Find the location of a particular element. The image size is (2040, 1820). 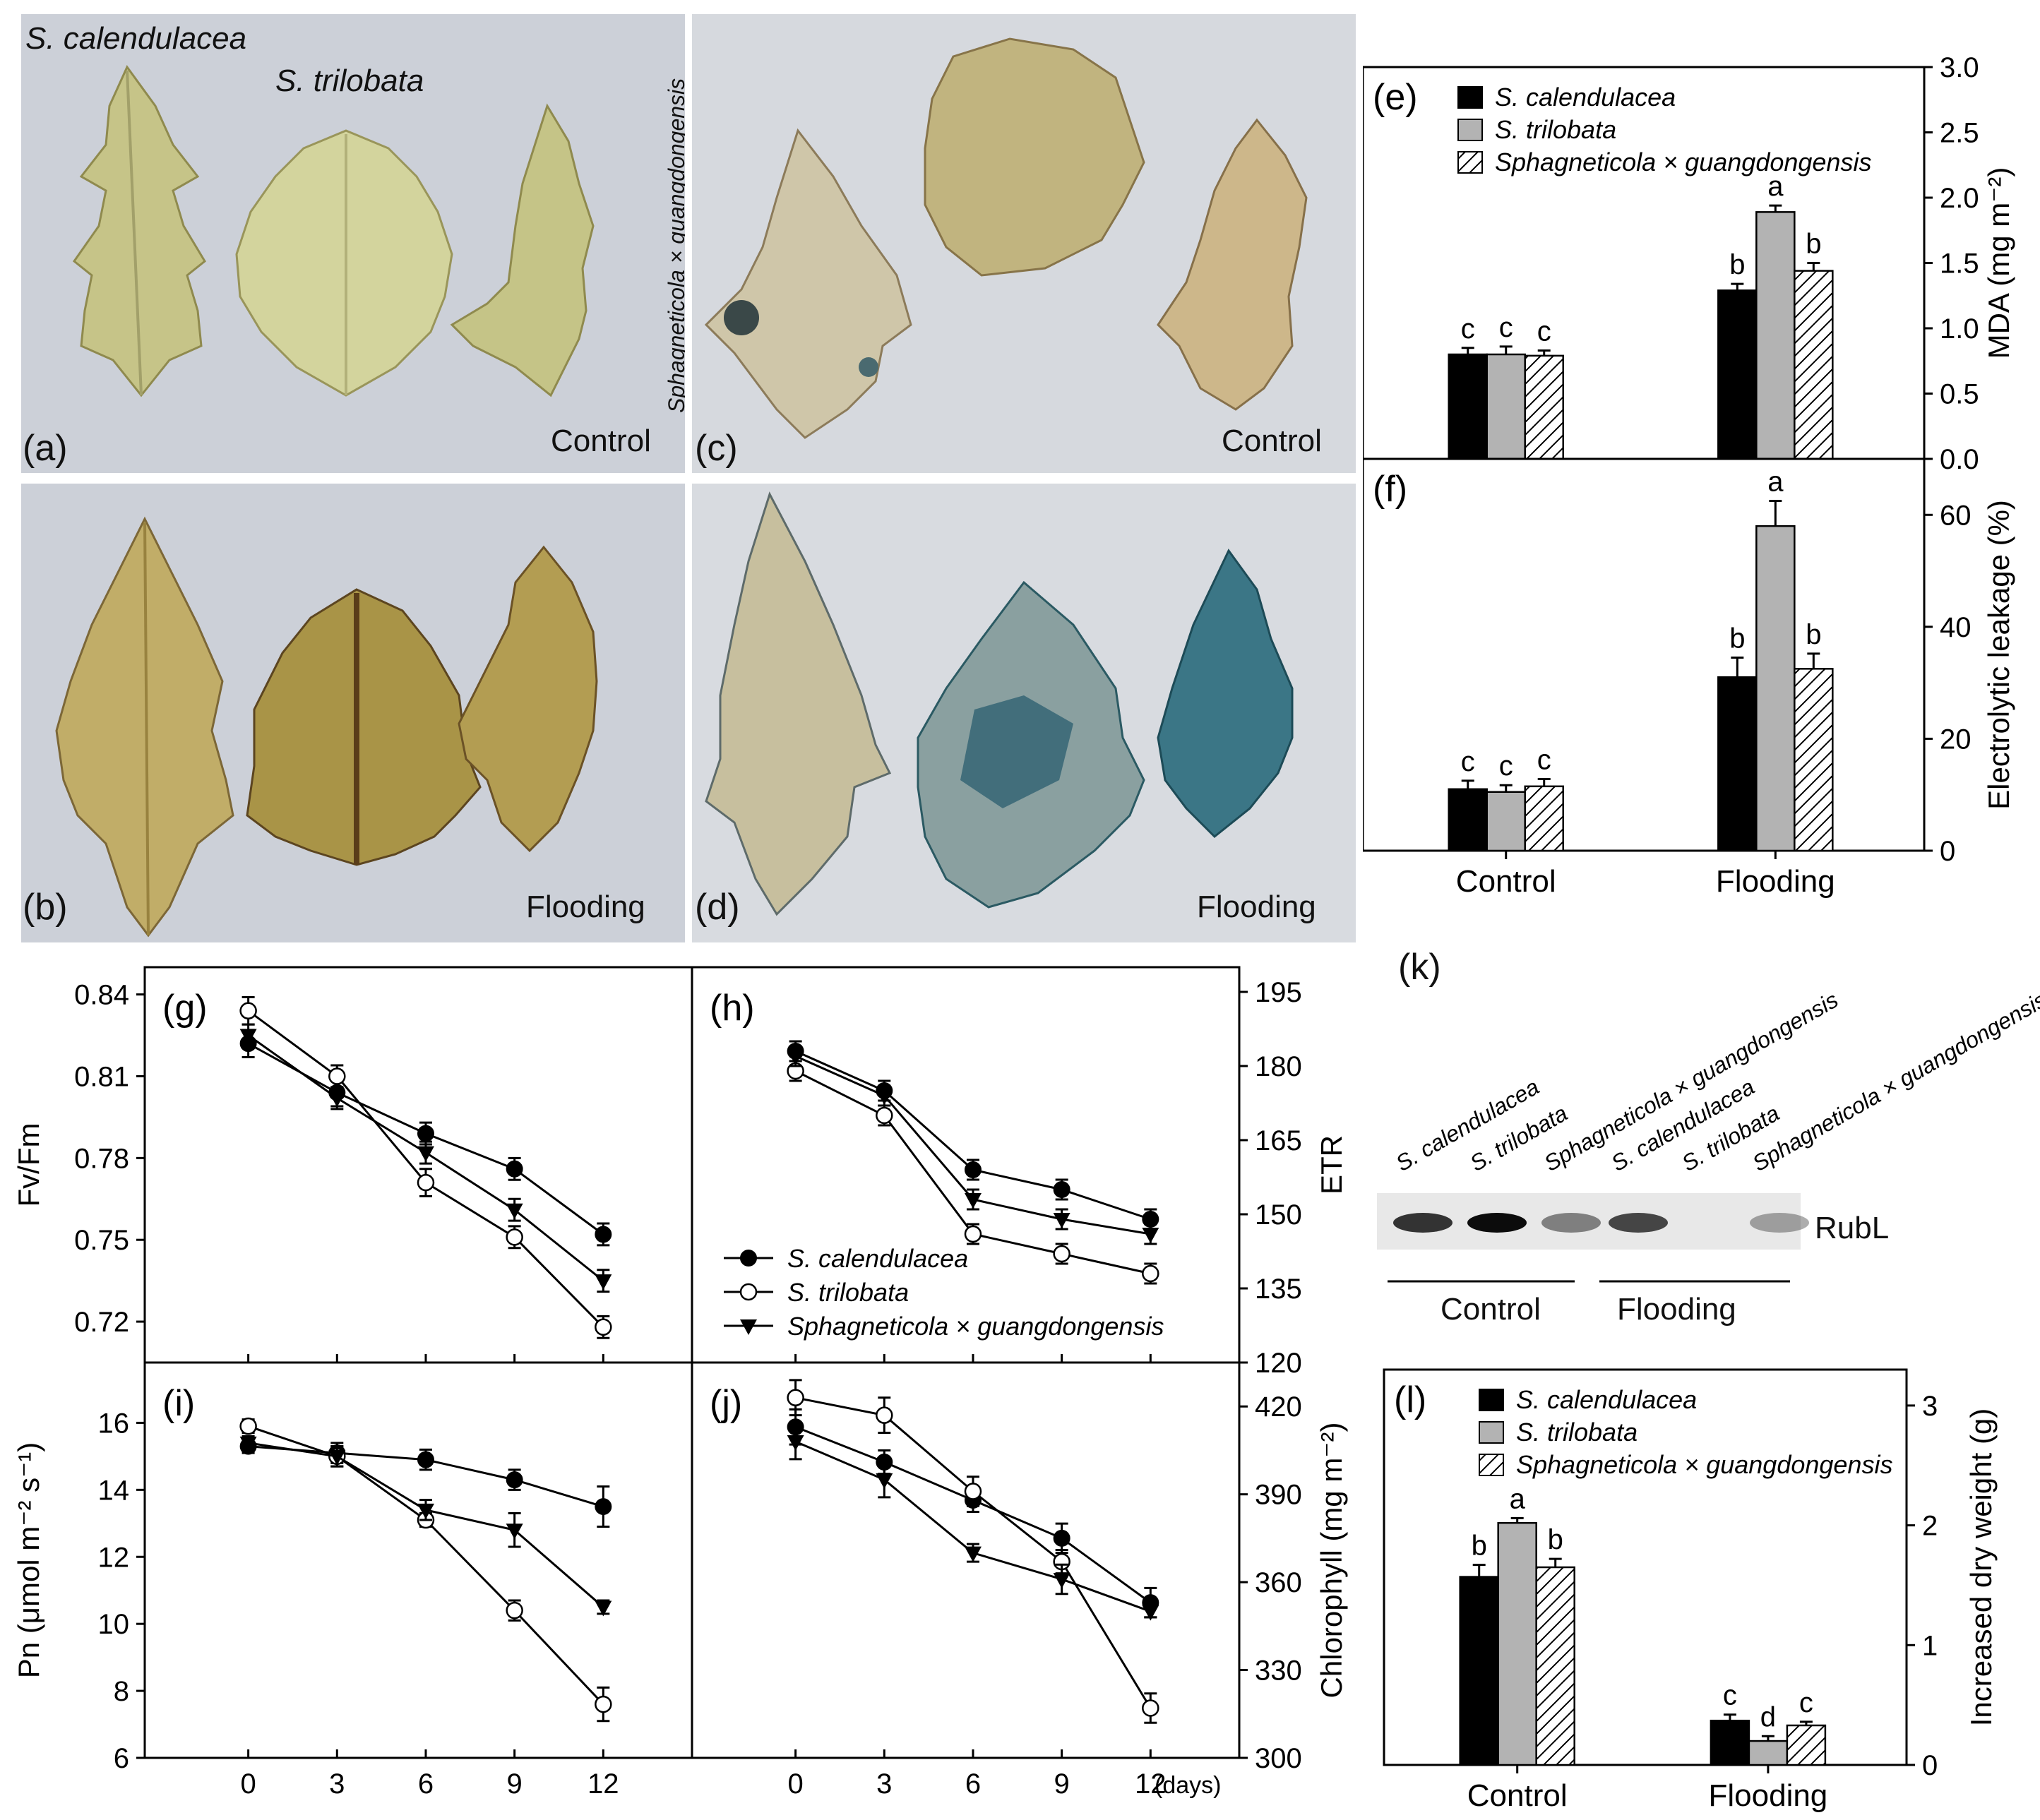

panel-label: (l) is located at coordinates (1410, 1399).